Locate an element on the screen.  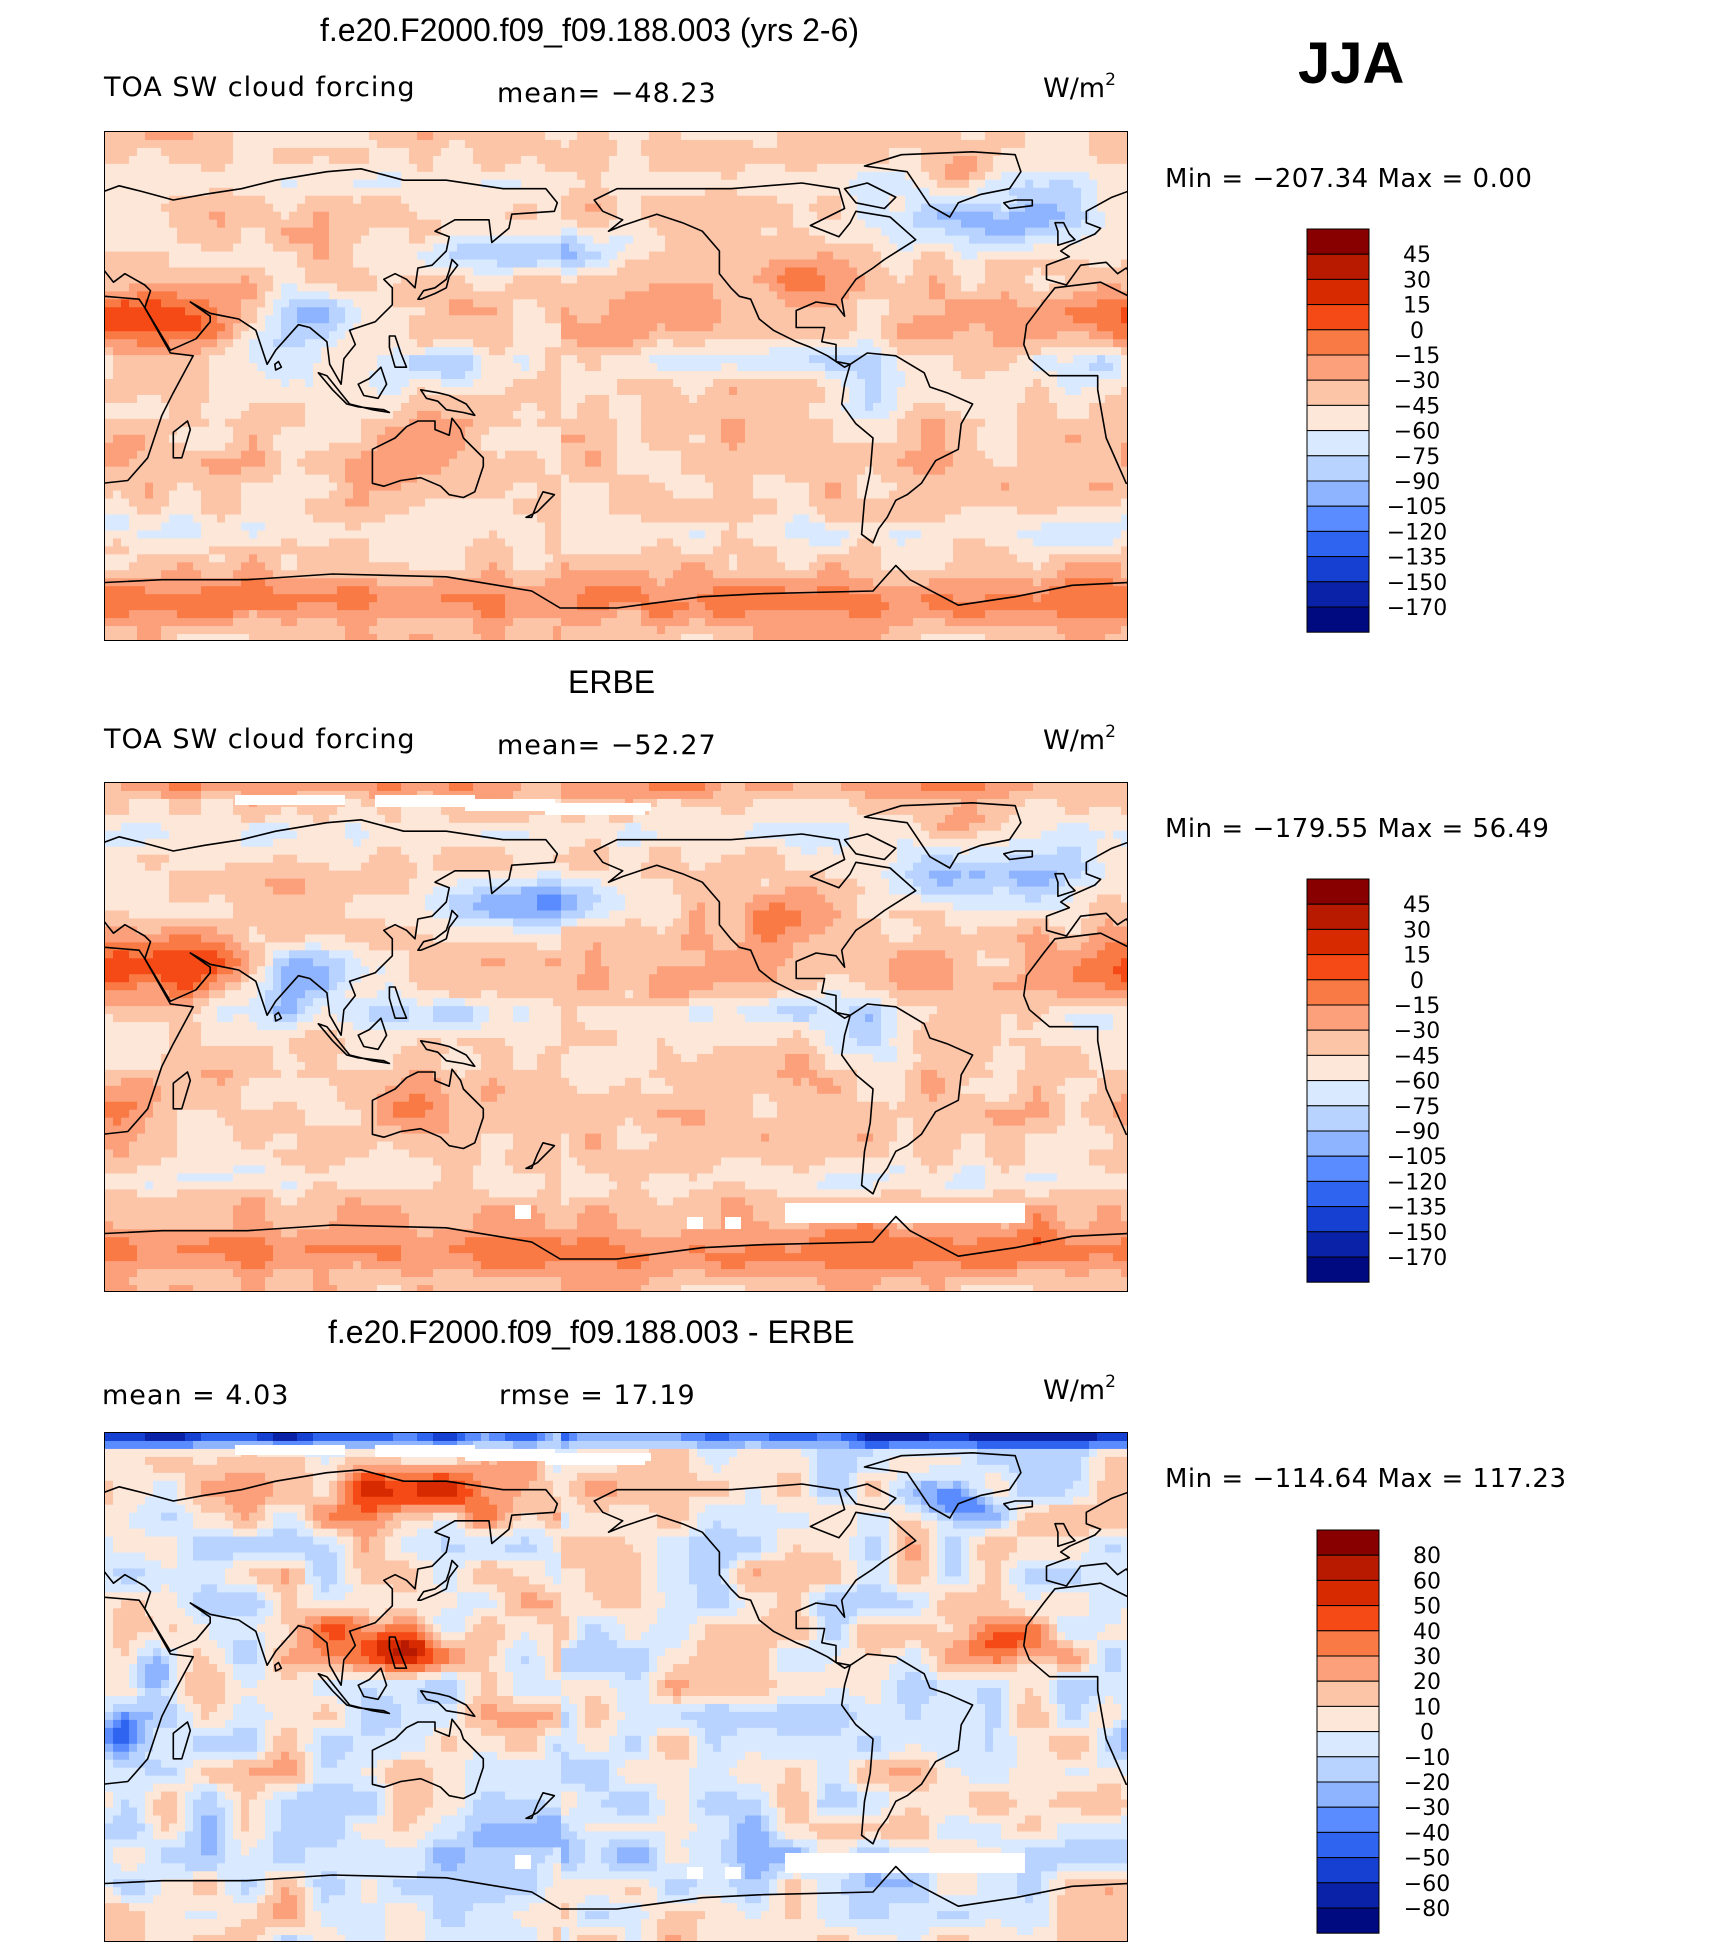
colorbar-3-label-3: 40 is located at coordinates (1427, 1632).